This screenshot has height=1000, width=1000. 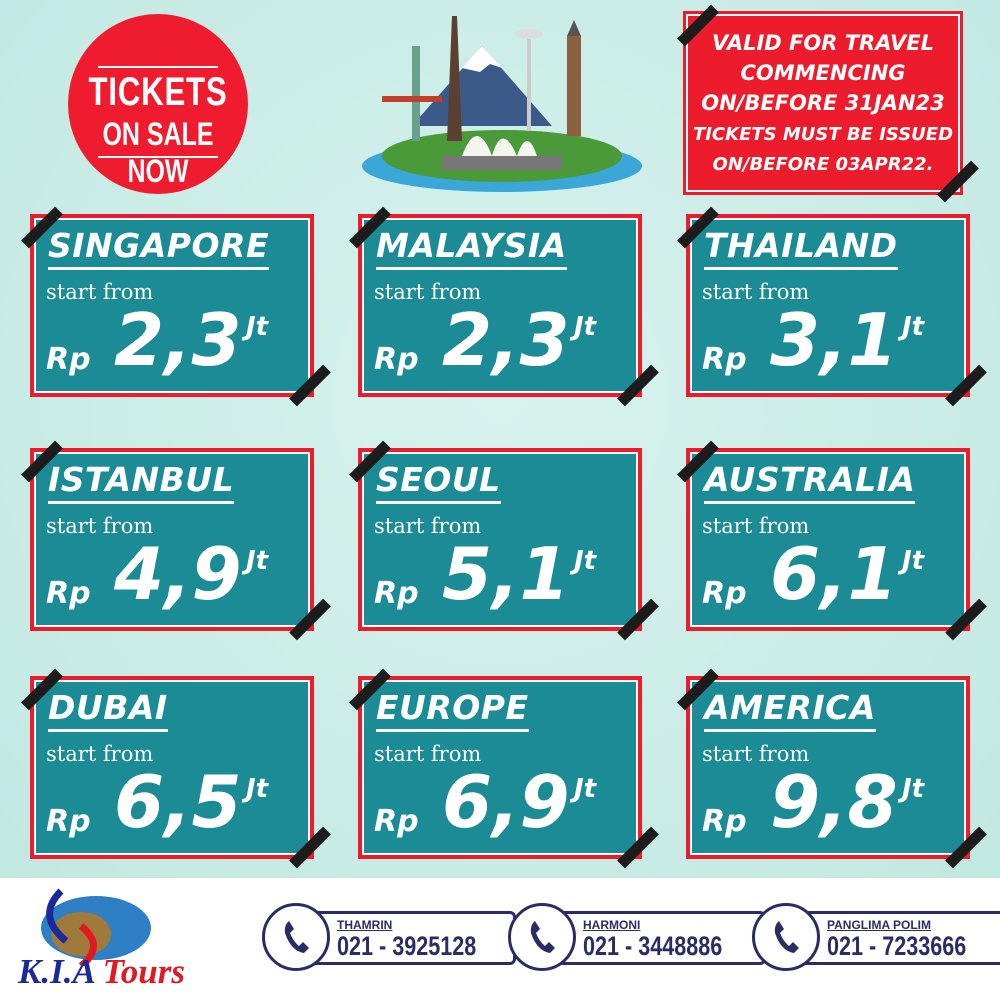 What do you see at coordinates (823, 134) in the screenshot?
I see `validity-line-4: TICKETS MUST BE ISSUED` at bounding box center [823, 134].